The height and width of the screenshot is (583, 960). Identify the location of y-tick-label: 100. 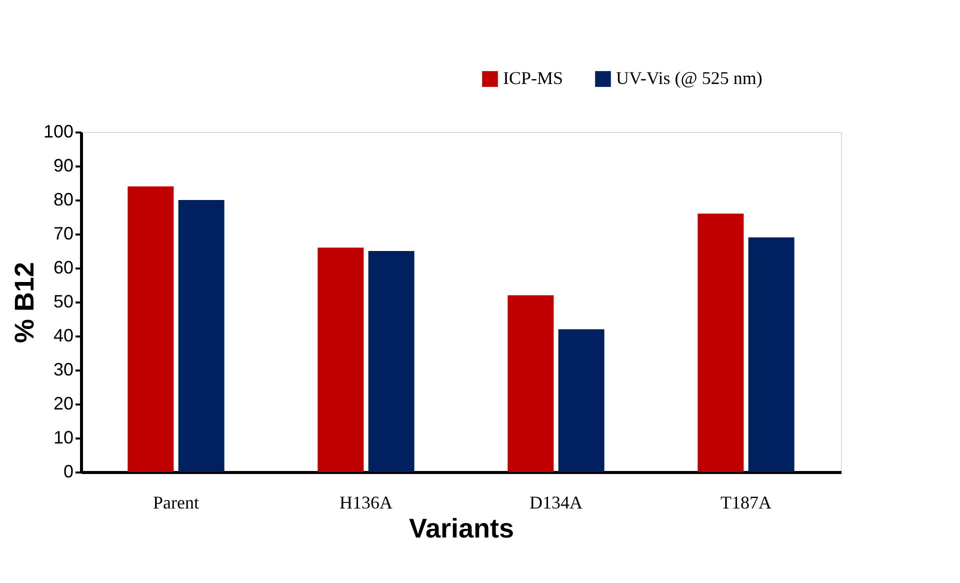
(58, 132).